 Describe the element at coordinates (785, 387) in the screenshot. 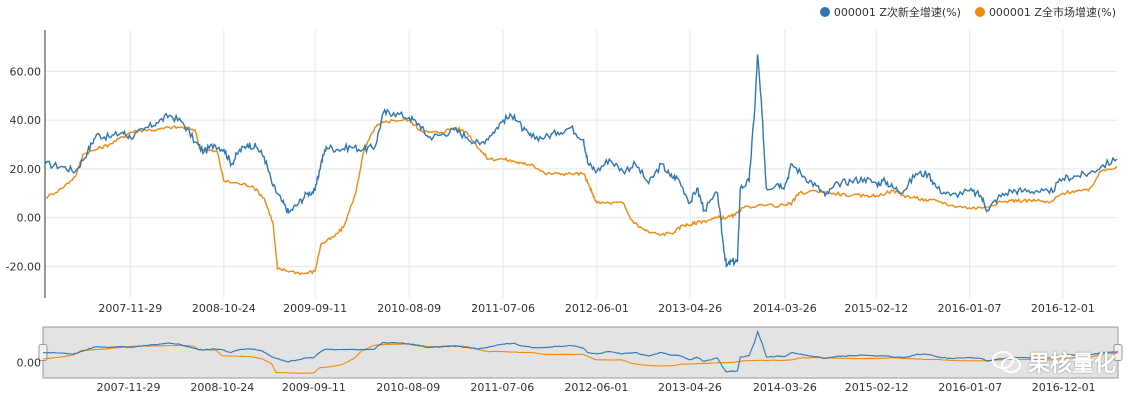

I see `navigator-x-tick-label: 2014-03-26` at that location.